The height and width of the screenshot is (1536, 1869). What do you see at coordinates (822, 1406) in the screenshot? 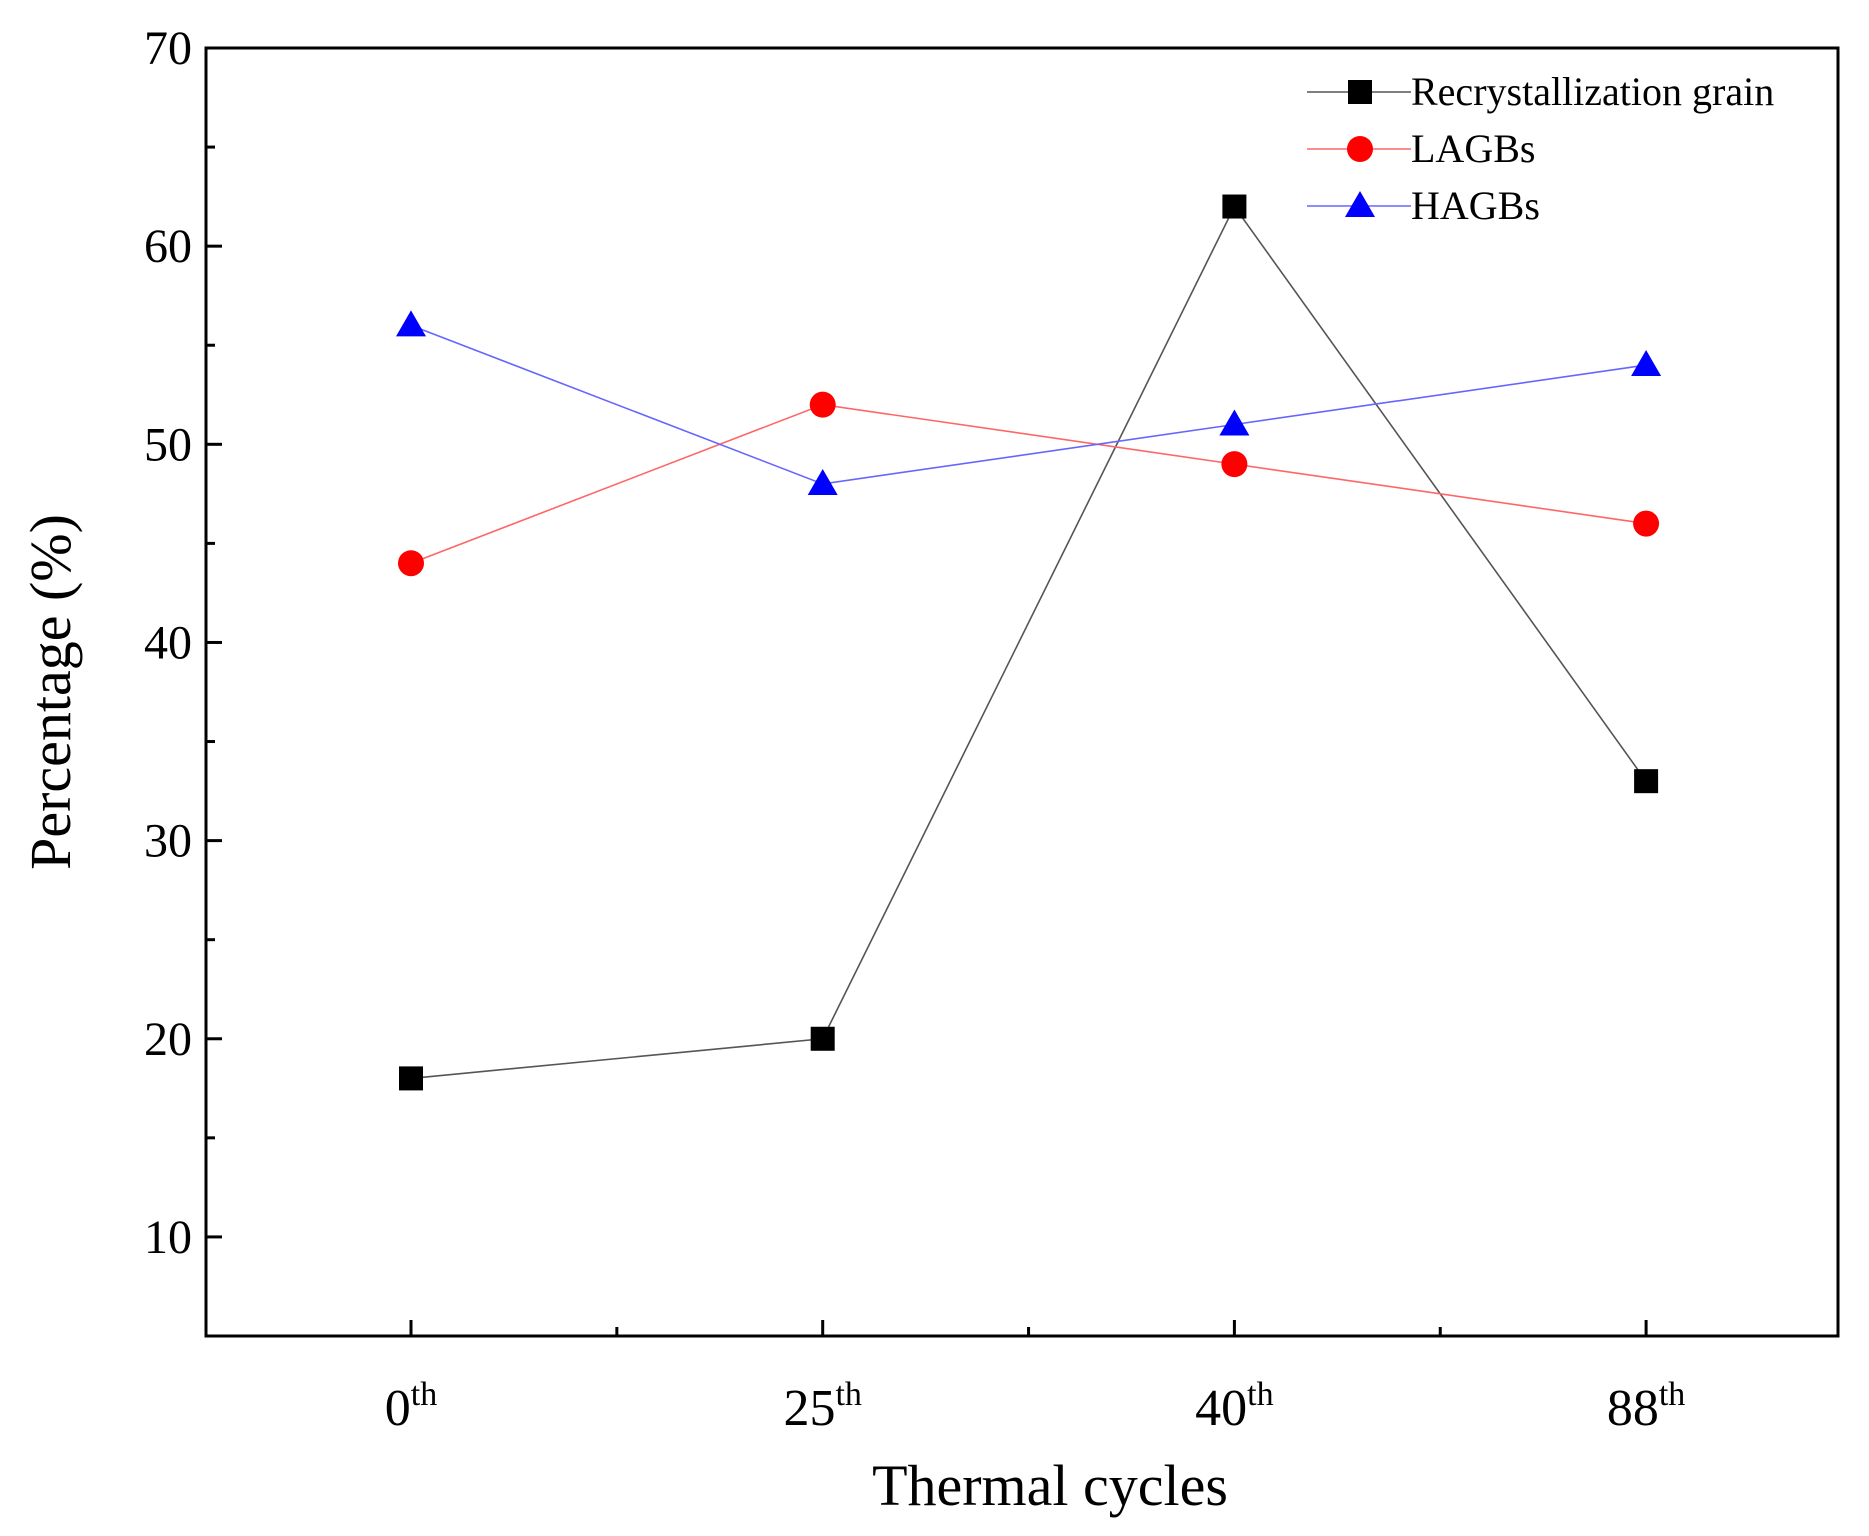
I see `x-tick-label: 25th` at bounding box center [822, 1406].